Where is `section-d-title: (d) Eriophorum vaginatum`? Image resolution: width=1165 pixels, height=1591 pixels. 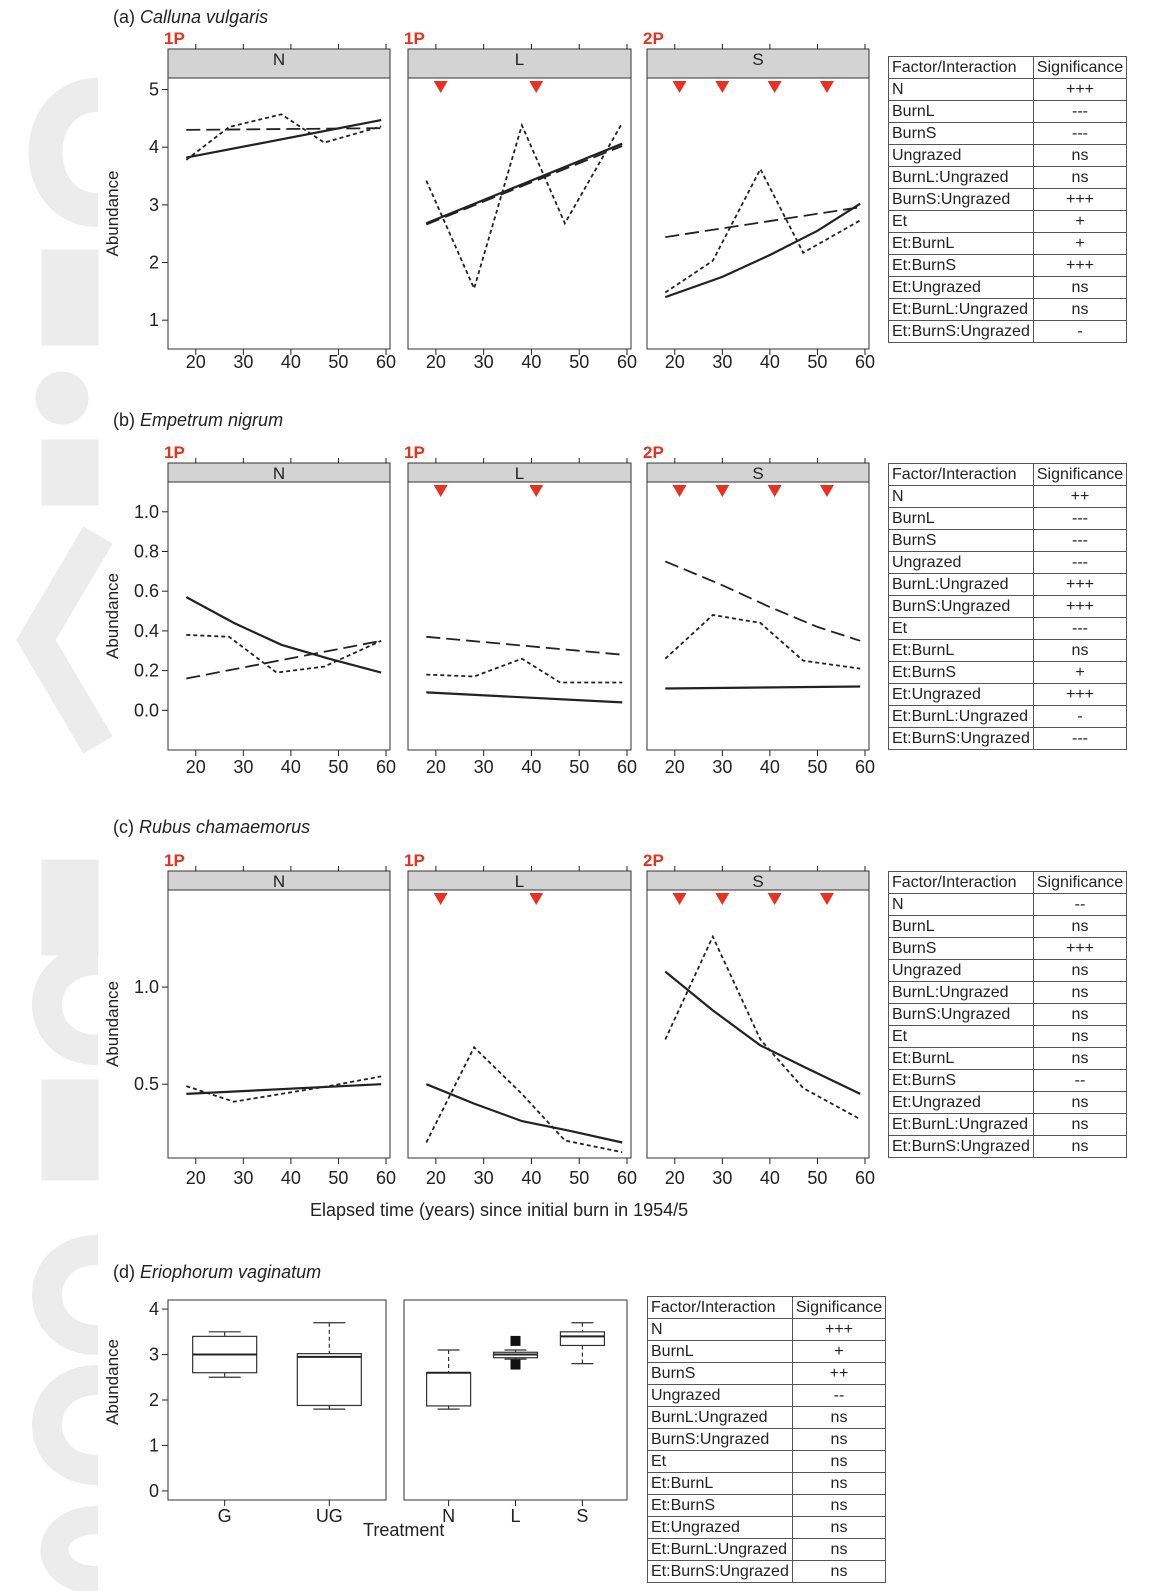
section-d-title: (d) Eriophorum vaginatum is located at coordinates (217, 1272).